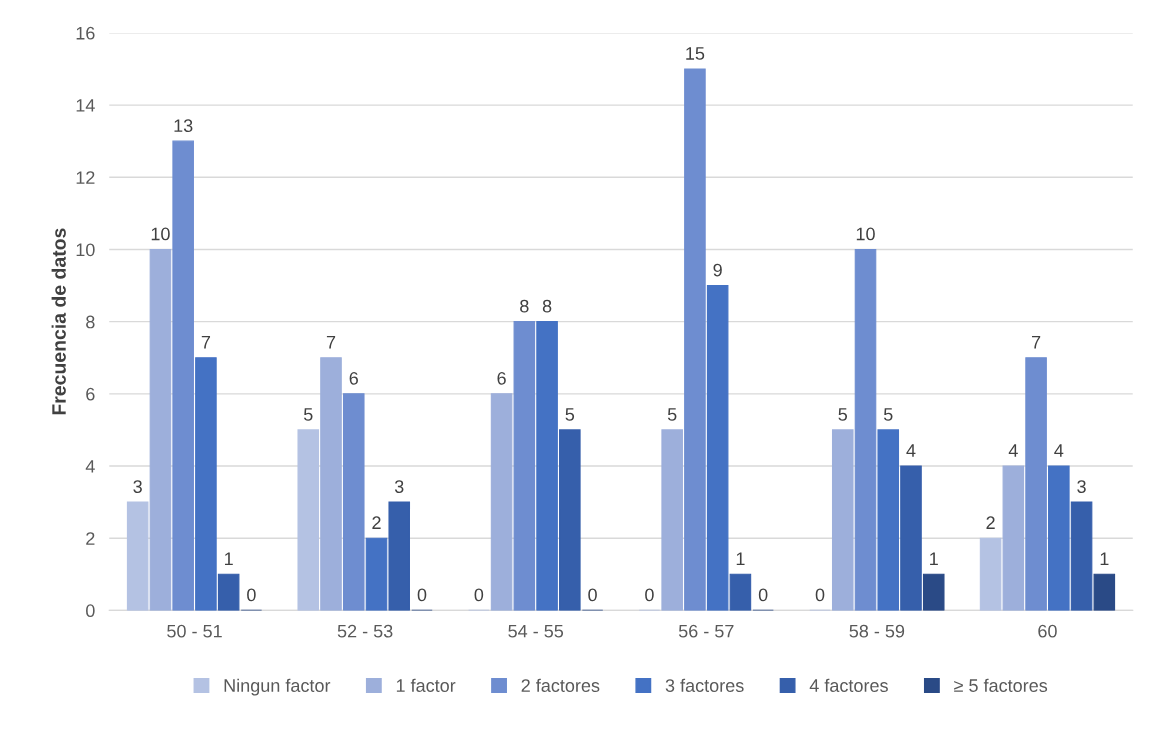  I want to click on legend-label: Ningun factor, so click(277, 687).